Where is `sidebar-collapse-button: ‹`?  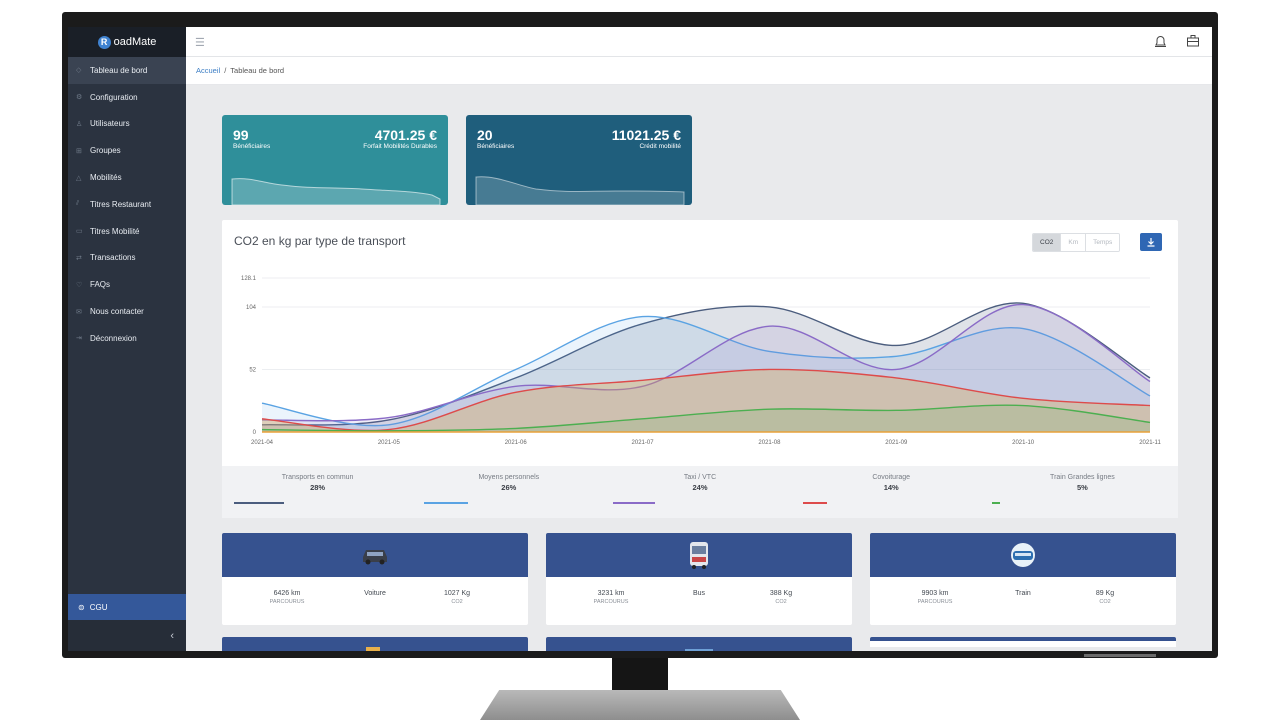
sidebar-collapse-button: ‹ is located at coordinates (127, 635).